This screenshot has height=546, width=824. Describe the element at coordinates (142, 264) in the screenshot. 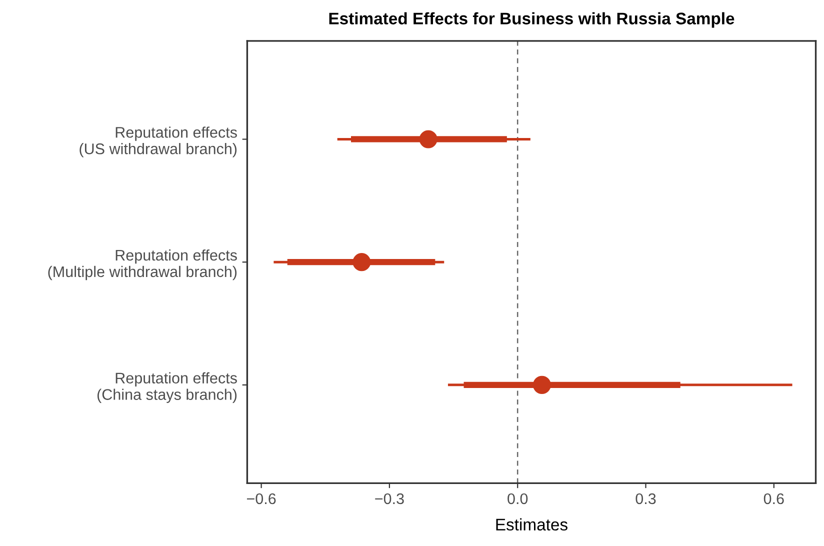

I see `y-tick-label: Reputation effects (Multiple withdrawal branch)` at that location.